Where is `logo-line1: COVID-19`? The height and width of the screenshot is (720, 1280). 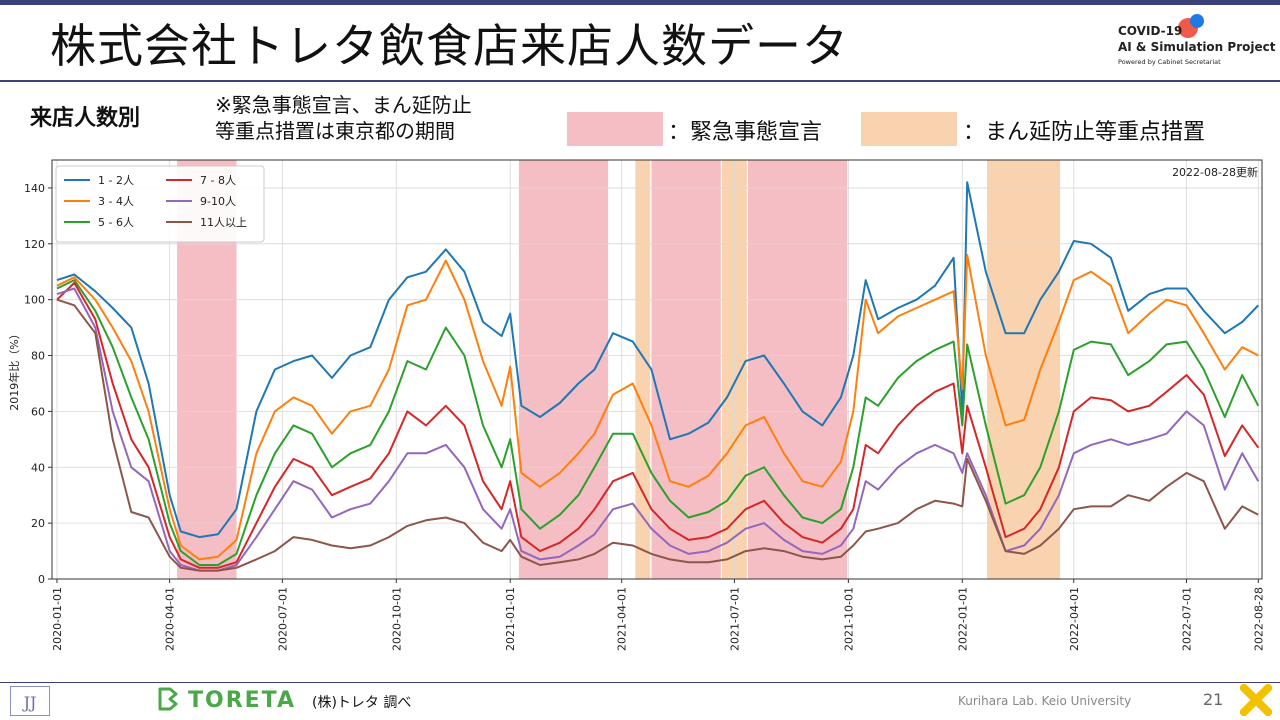
logo-line1: COVID-19 is located at coordinates (1150, 31).